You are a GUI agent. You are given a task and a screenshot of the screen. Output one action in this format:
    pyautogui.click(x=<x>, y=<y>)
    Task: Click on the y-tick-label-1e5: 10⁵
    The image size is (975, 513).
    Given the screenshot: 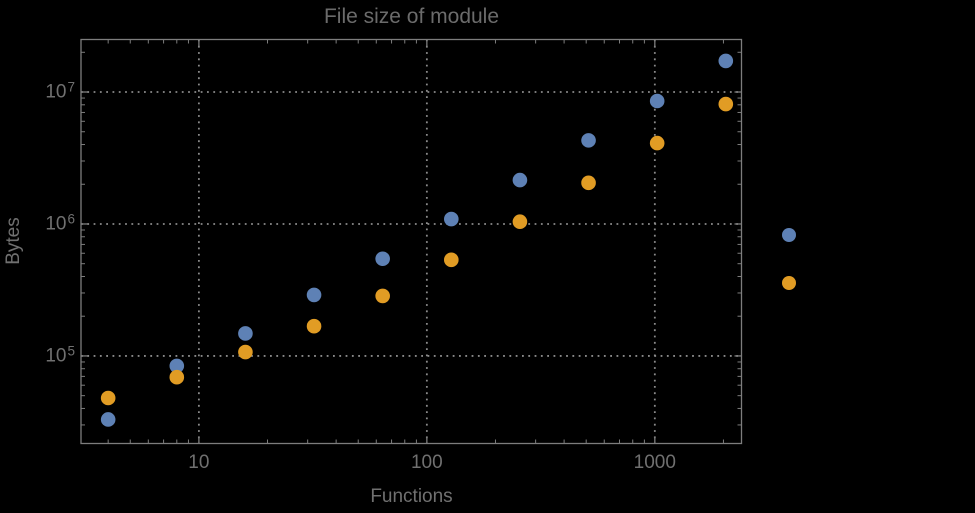 What is the action you would take?
    pyautogui.click(x=60, y=354)
    